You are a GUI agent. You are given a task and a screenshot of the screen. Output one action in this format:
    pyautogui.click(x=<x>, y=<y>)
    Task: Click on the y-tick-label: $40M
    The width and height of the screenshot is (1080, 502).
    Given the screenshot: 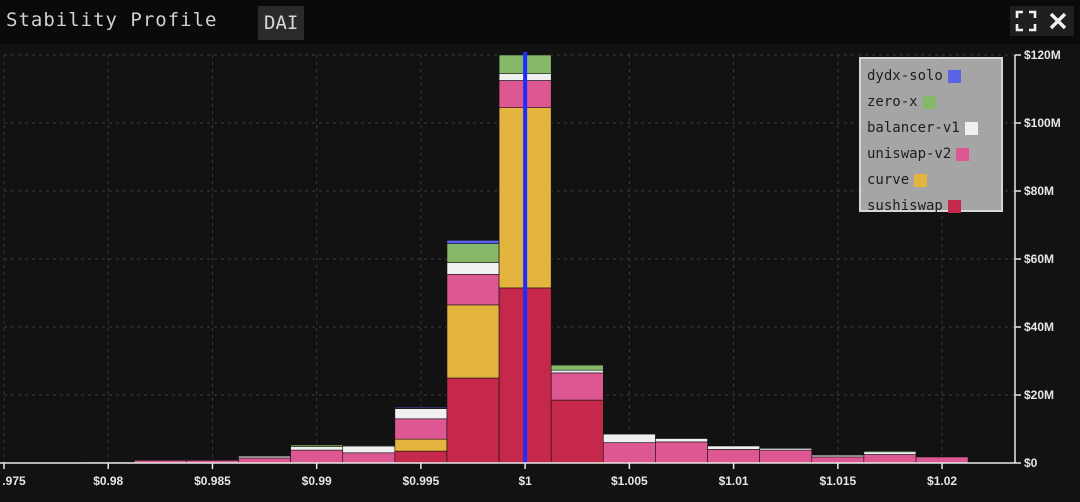 What is the action you would take?
    pyautogui.click(x=1039, y=327)
    